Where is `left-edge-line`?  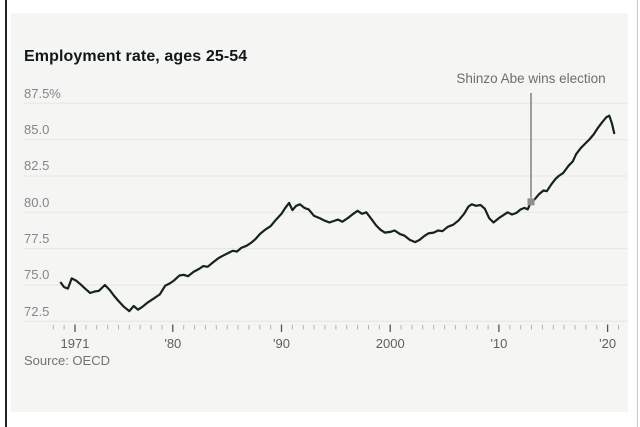 left-edge-line is located at coordinates (6, 213).